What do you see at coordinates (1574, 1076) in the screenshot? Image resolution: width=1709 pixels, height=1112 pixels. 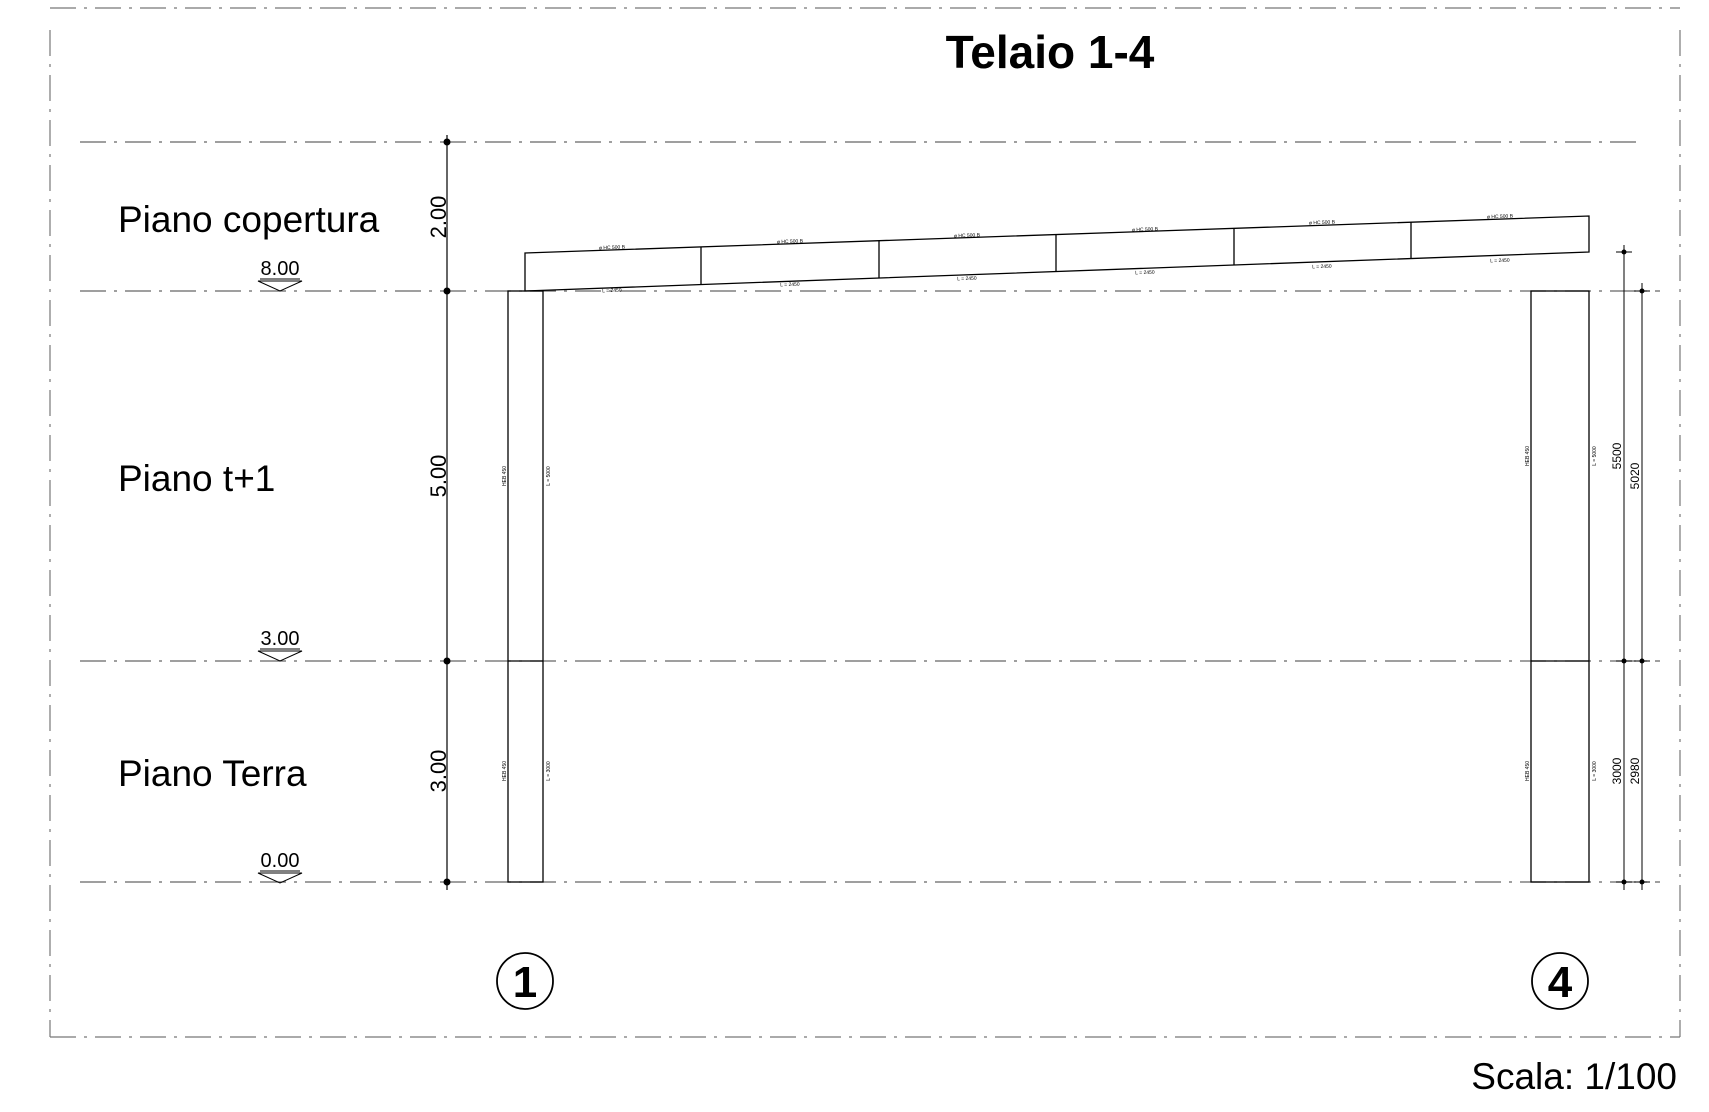 I see `scale-label: Scala: 1/100` at bounding box center [1574, 1076].